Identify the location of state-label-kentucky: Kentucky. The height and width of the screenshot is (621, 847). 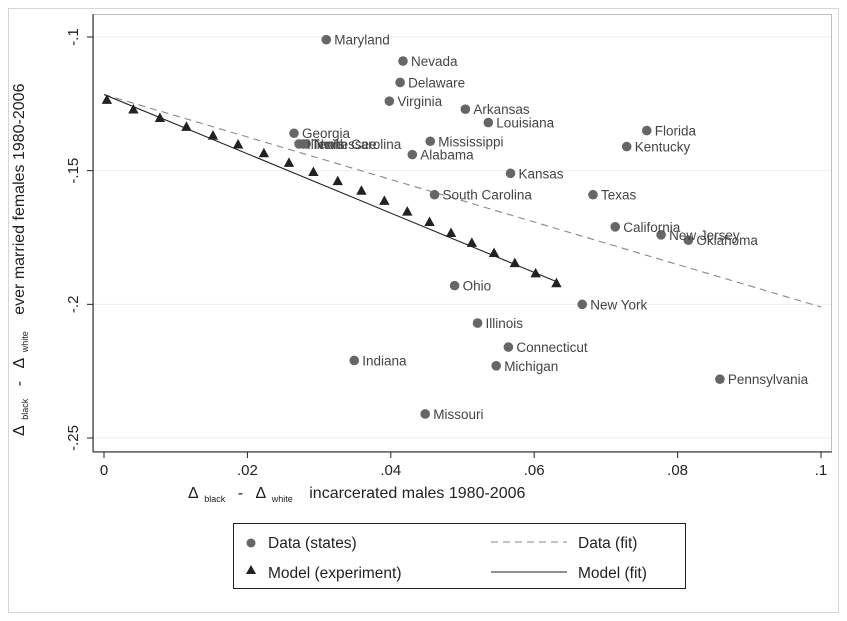
(663, 147).